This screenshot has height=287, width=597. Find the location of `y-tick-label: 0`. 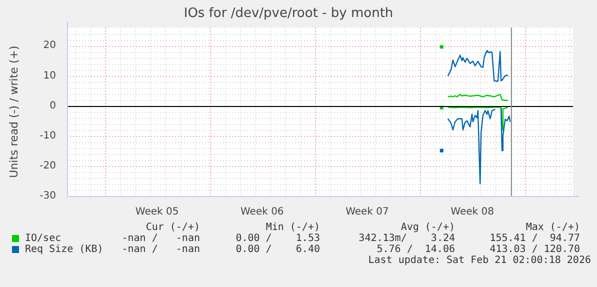

y-tick-label: 0 is located at coordinates (53, 106).